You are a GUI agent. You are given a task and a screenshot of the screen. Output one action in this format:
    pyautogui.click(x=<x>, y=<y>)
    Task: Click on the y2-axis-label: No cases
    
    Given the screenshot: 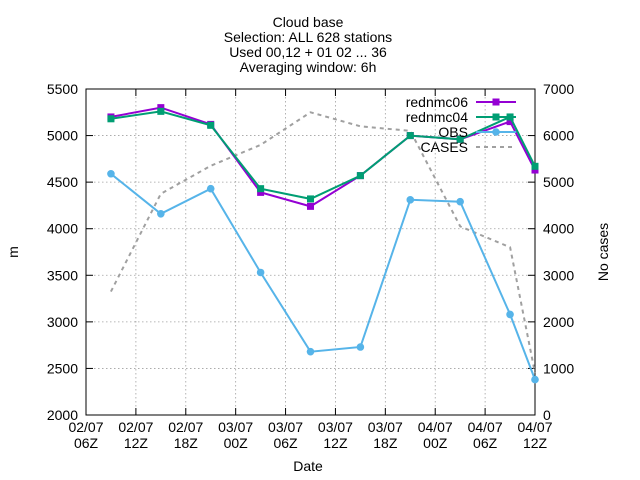 What is the action you would take?
    pyautogui.click(x=603, y=252)
    